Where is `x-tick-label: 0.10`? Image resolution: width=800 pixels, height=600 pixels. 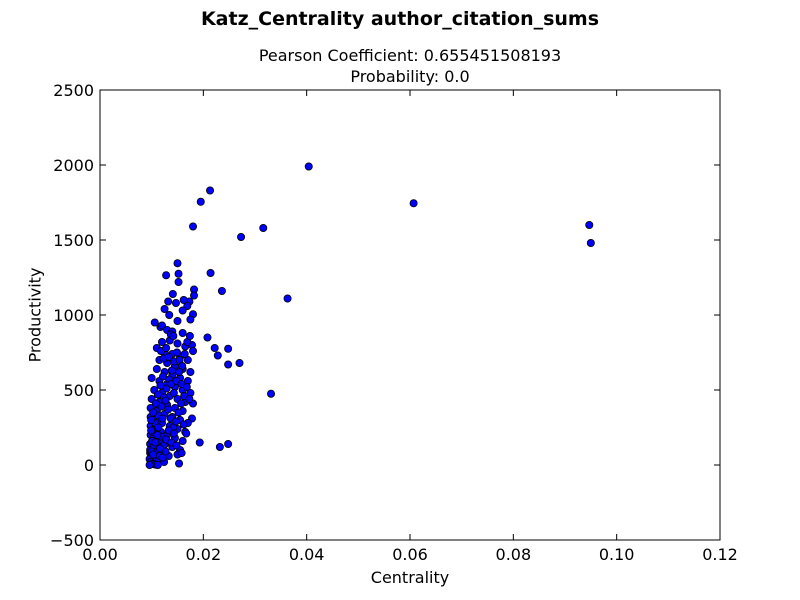
x-tick-label: 0.10 is located at coordinates (617, 554).